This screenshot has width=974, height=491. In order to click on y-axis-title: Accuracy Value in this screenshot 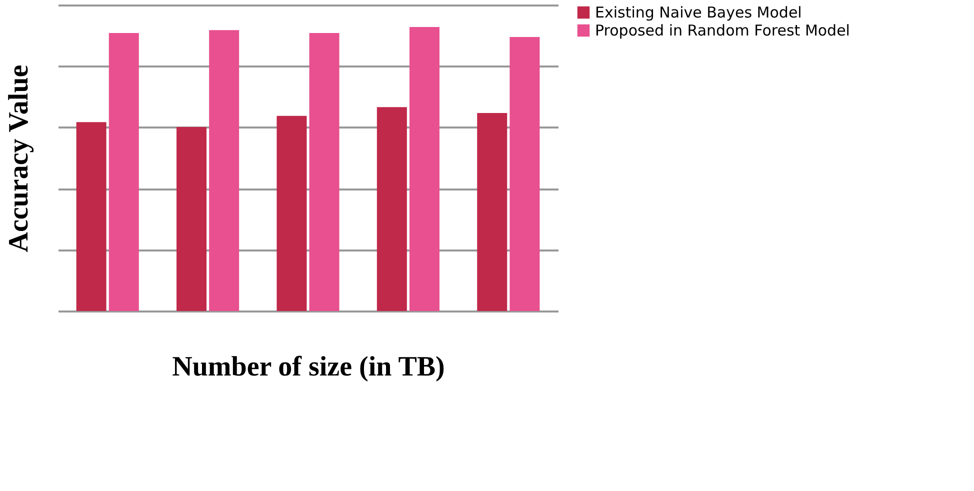, I will do `click(19, 158)`.